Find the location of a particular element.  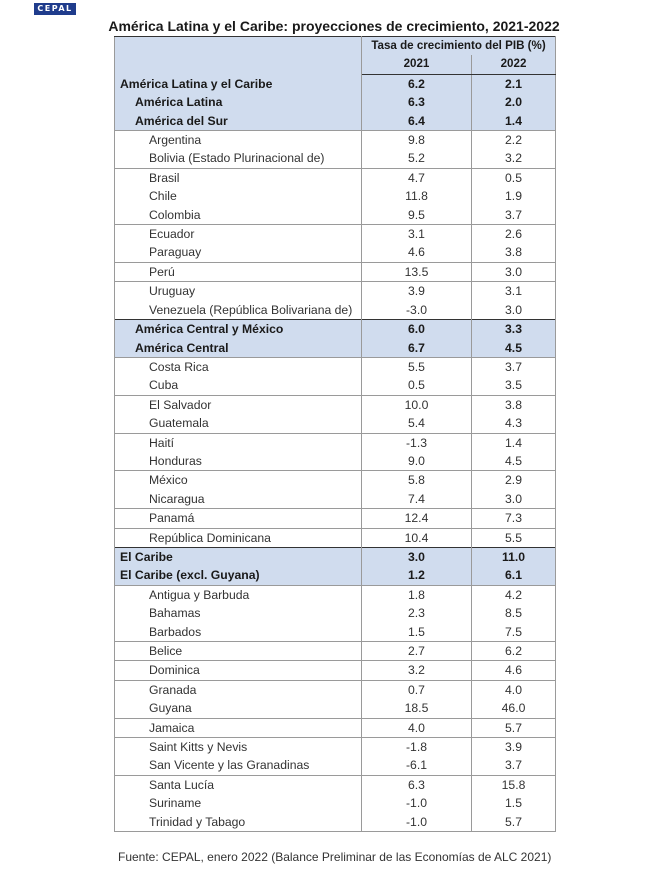

country-row: Argentina 9.8 2.2 is located at coordinates (335, 140).